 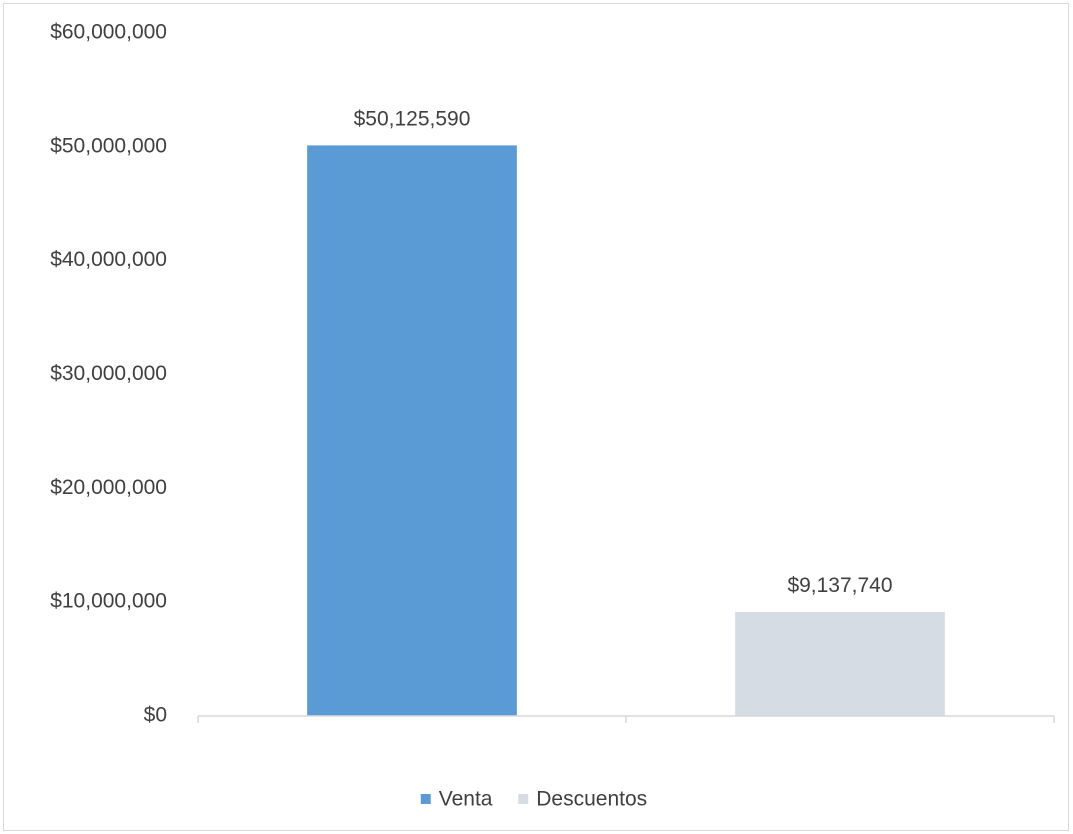 I want to click on bar-descuentos, so click(x=840, y=663).